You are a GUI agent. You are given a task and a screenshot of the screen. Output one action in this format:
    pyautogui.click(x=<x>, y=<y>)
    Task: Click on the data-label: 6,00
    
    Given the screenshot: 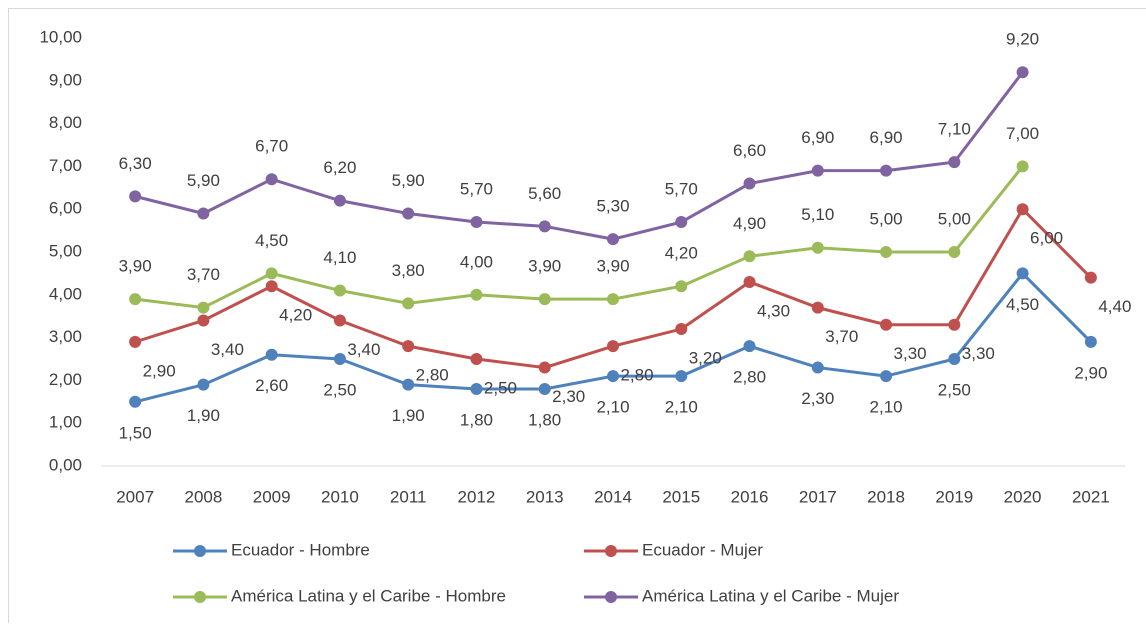 What is the action you would take?
    pyautogui.click(x=1046, y=238)
    